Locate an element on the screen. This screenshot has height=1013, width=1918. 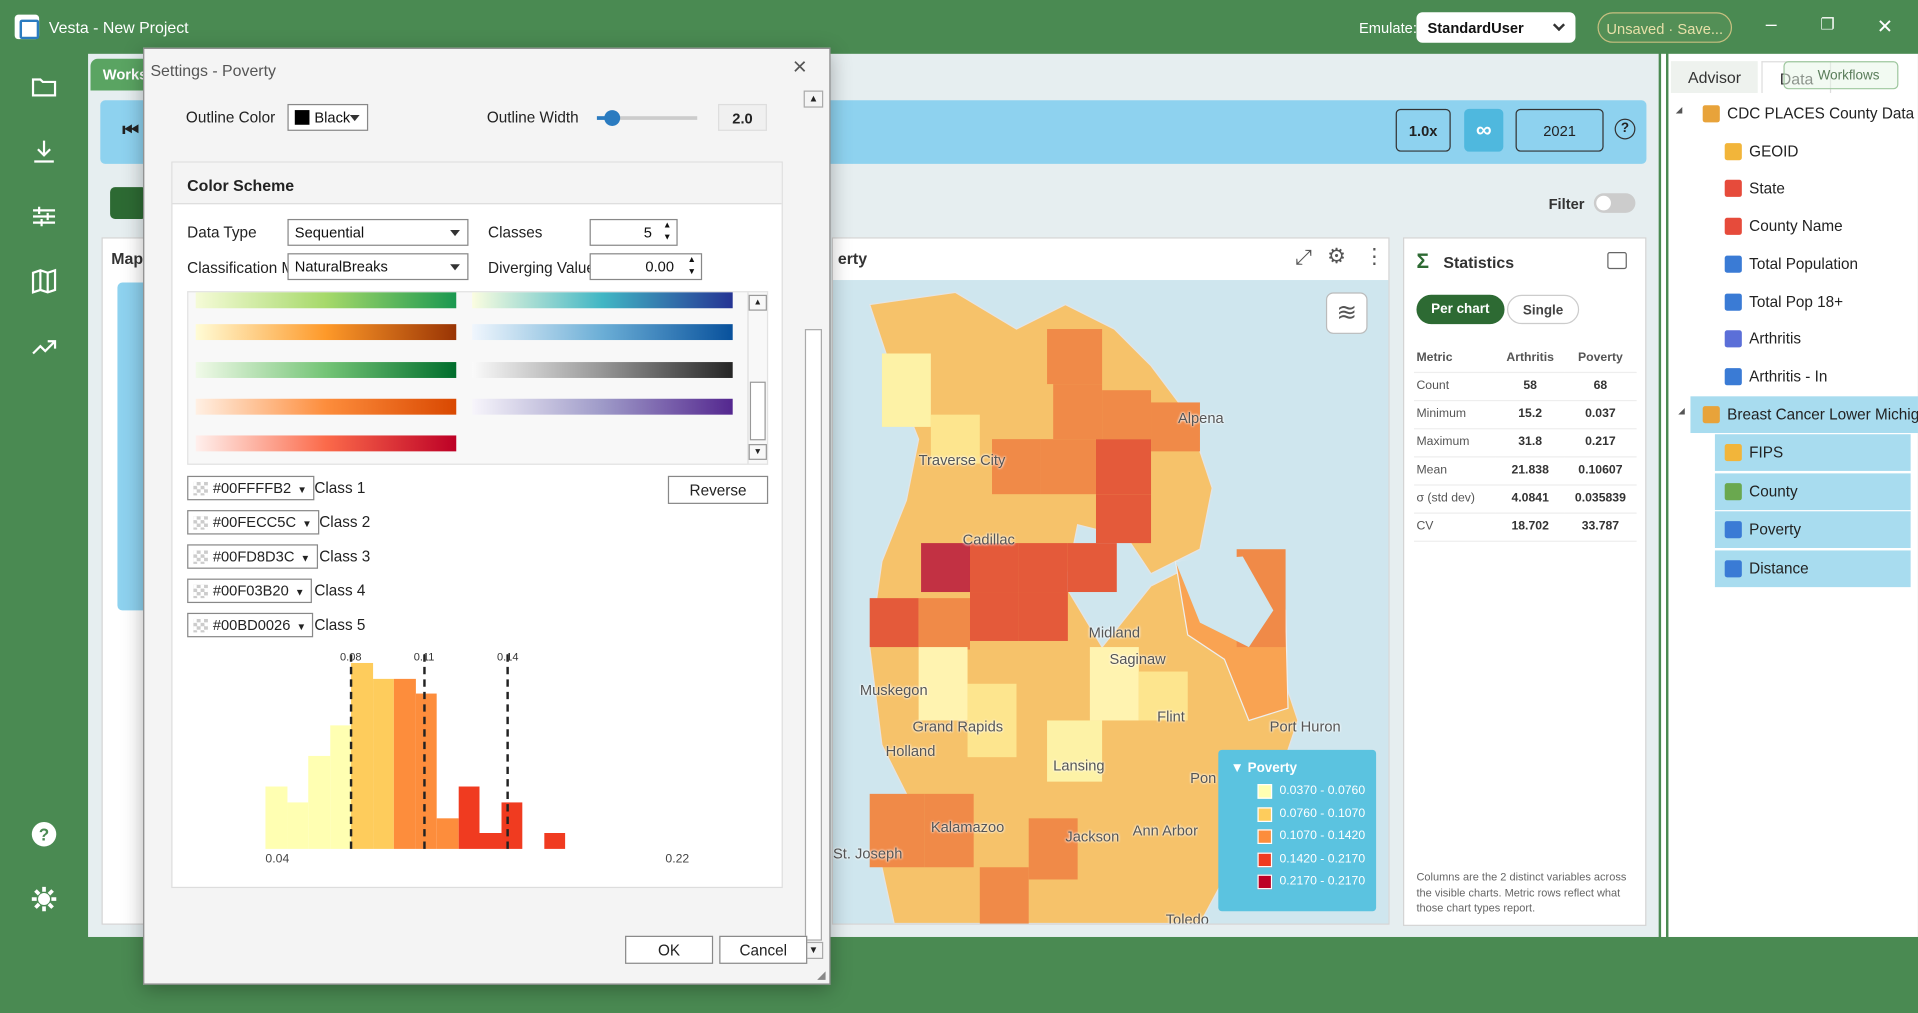
data-type-value: Sequential is located at coordinates (329, 232).